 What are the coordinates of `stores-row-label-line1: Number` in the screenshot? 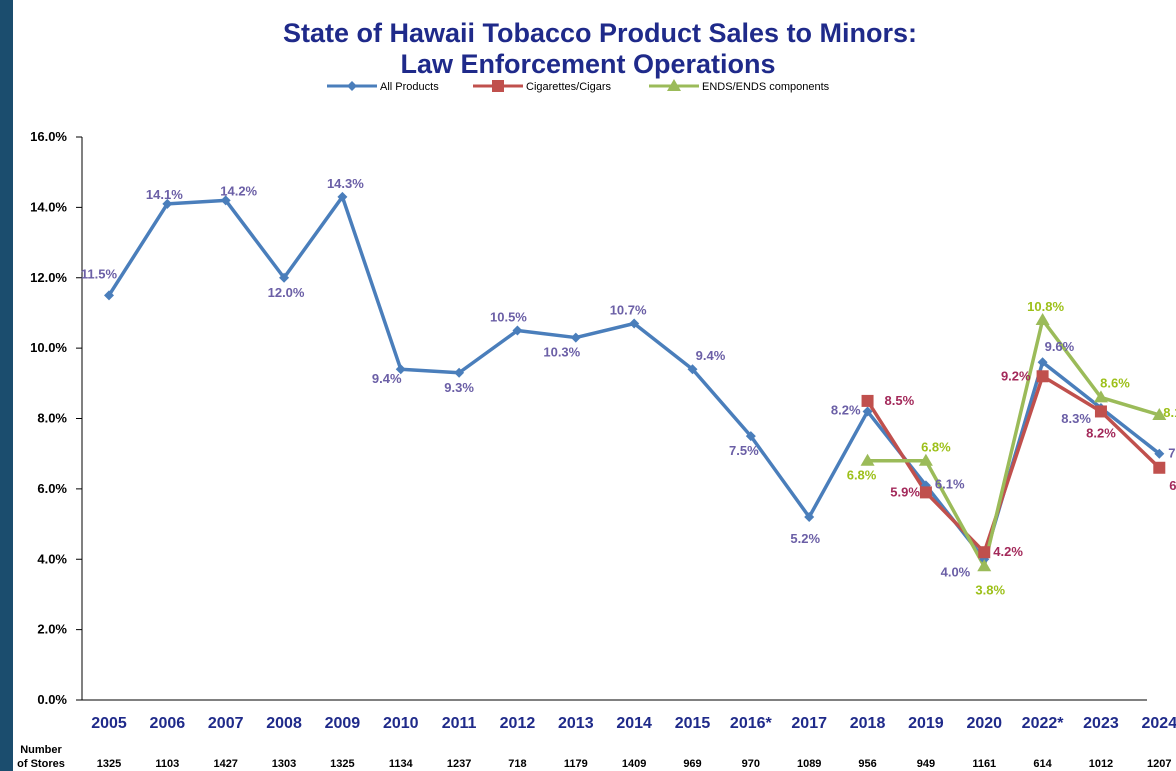 It's located at (41, 750).